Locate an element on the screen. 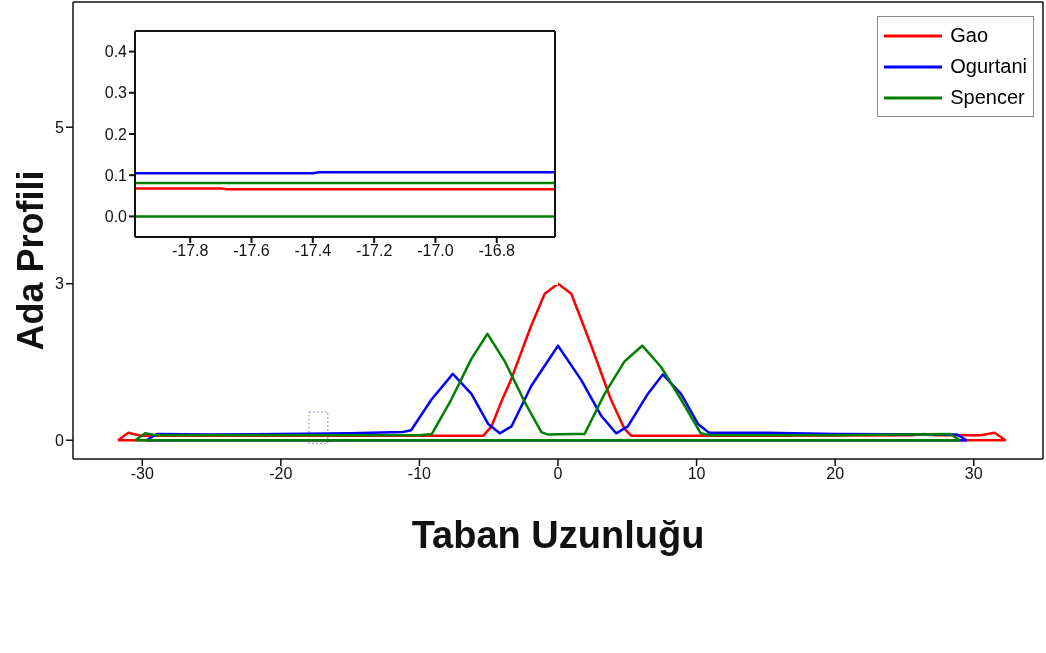 This screenshot has width=1046, height=653. y-tick-label: 0 is located at coordinates (60, 440).